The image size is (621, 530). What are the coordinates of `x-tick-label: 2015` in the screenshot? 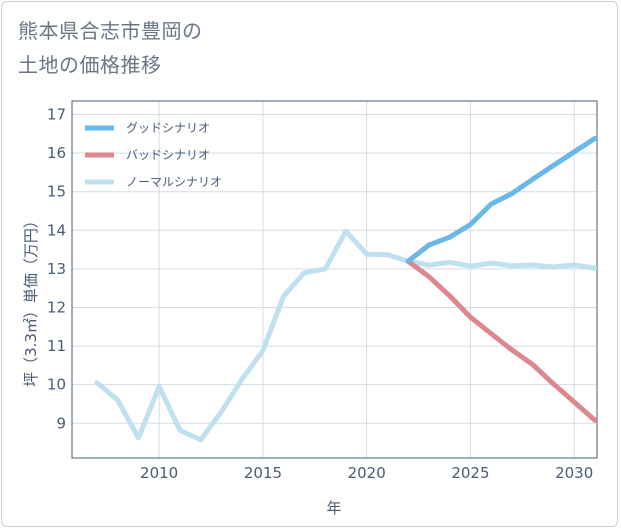 It's located at (263, 473).